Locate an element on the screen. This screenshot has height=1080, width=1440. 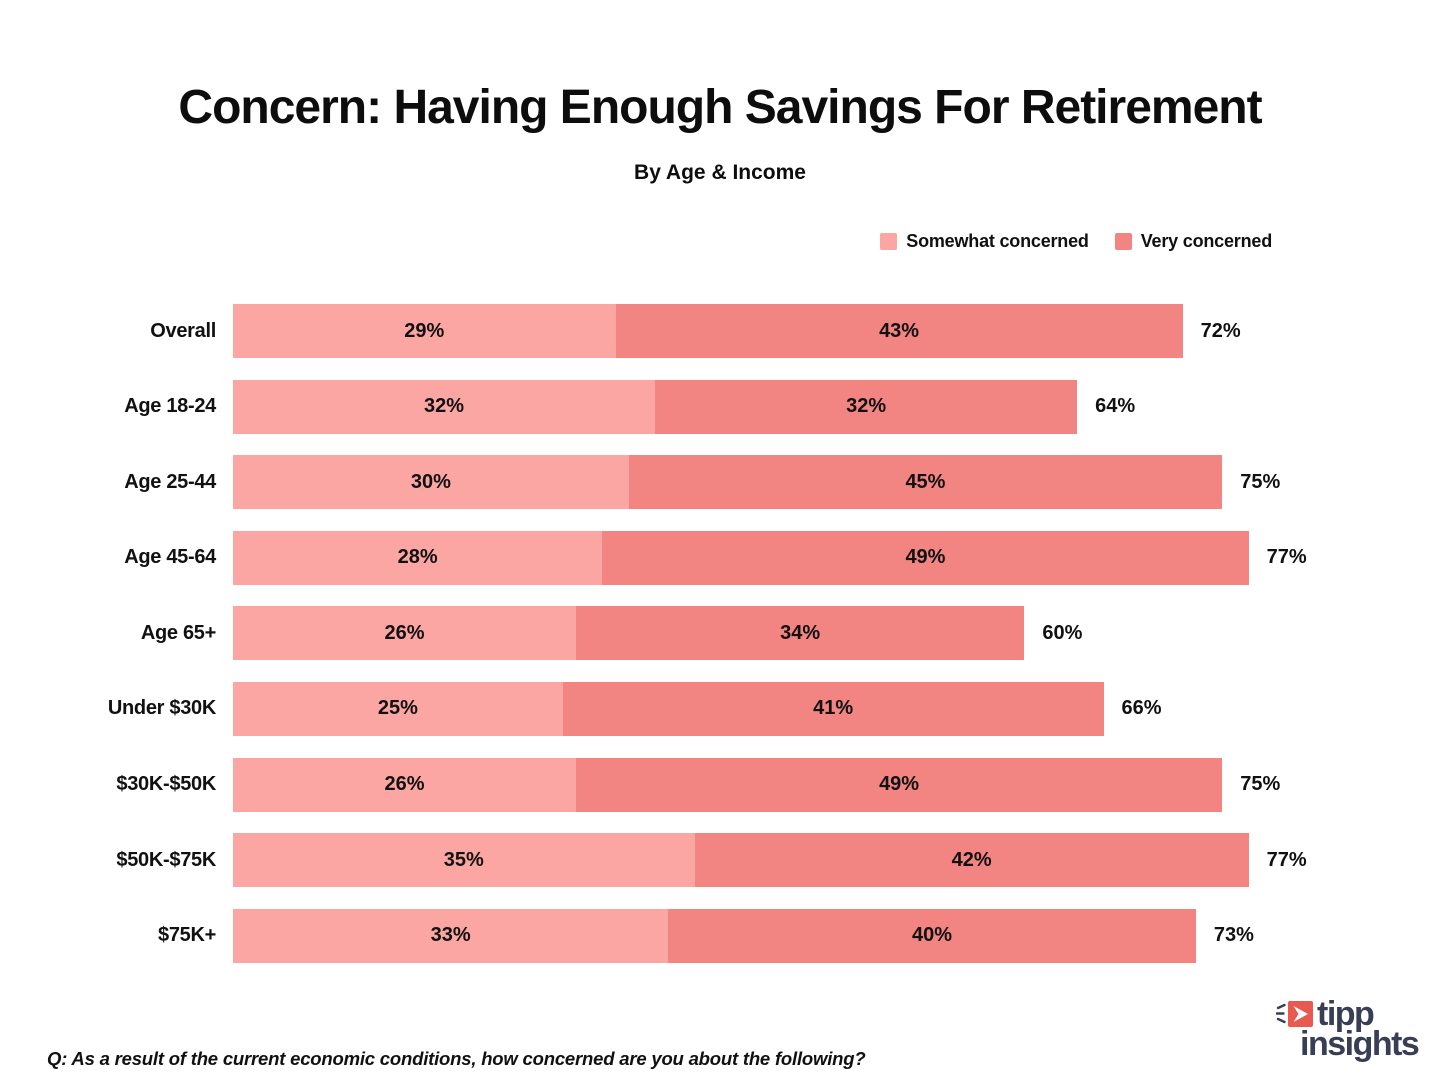
chart-row: Age 45-64 28% 49% 77% is located at coordinates (720, 557).